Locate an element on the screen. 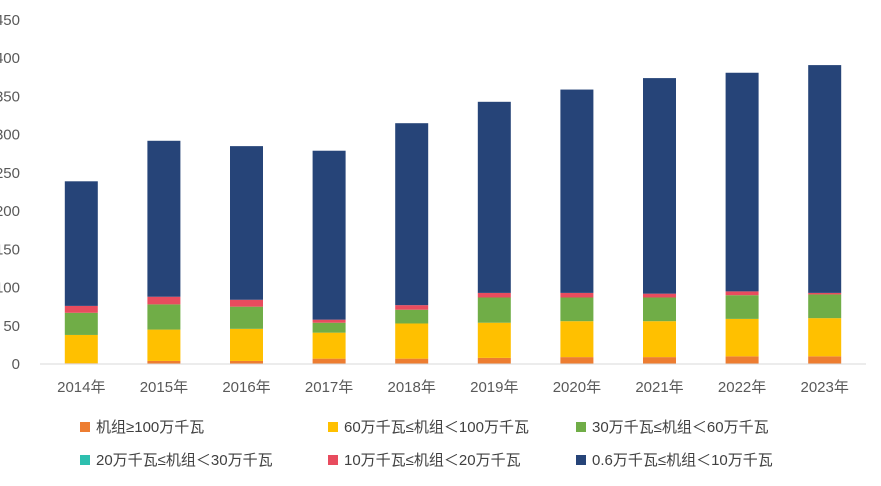 This screenshot has height=486, width=881. legend-item-30-60: 30万千瓦≤机组＜60万千瓦 is located at coordinates (700, 426).